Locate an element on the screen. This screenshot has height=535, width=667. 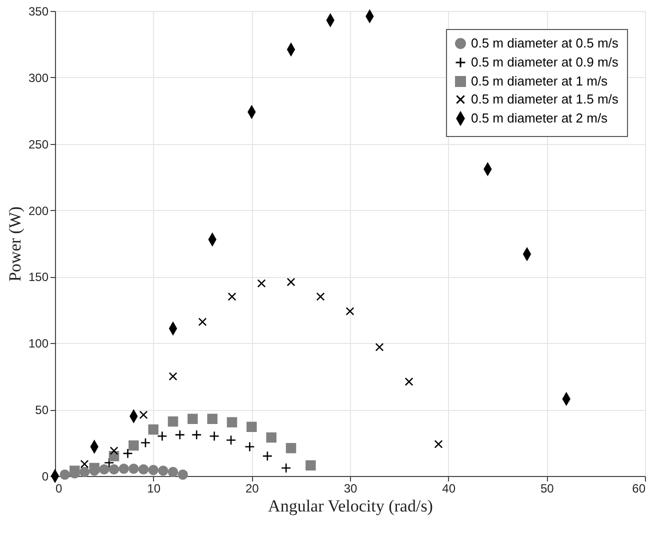
x-tick-label: 30 is located at coordinates (351, 489).